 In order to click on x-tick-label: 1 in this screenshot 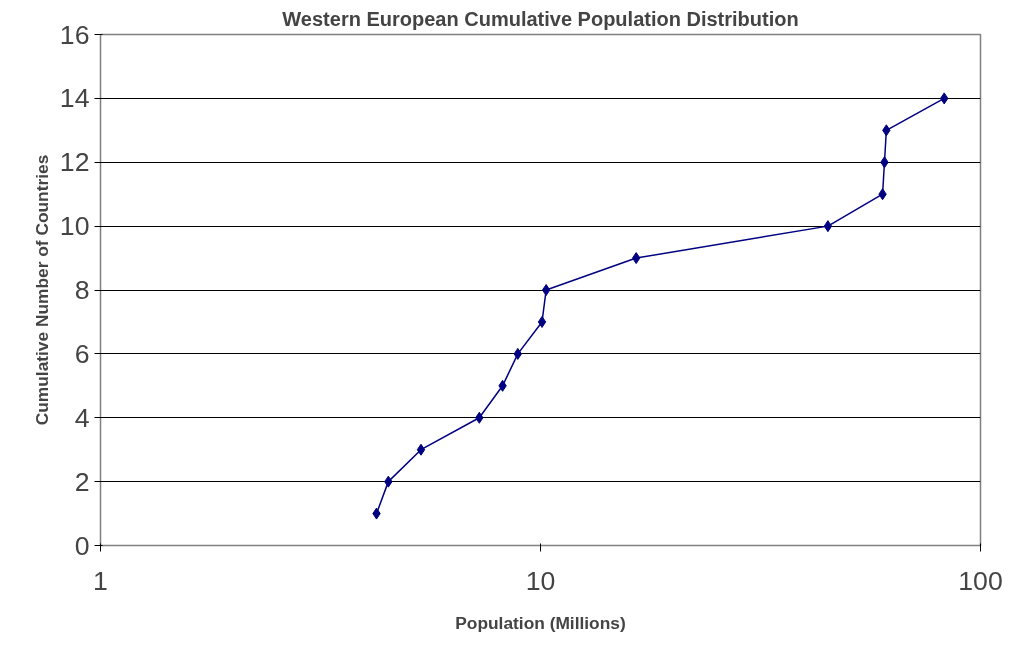, I will do `click(100, 580)`.